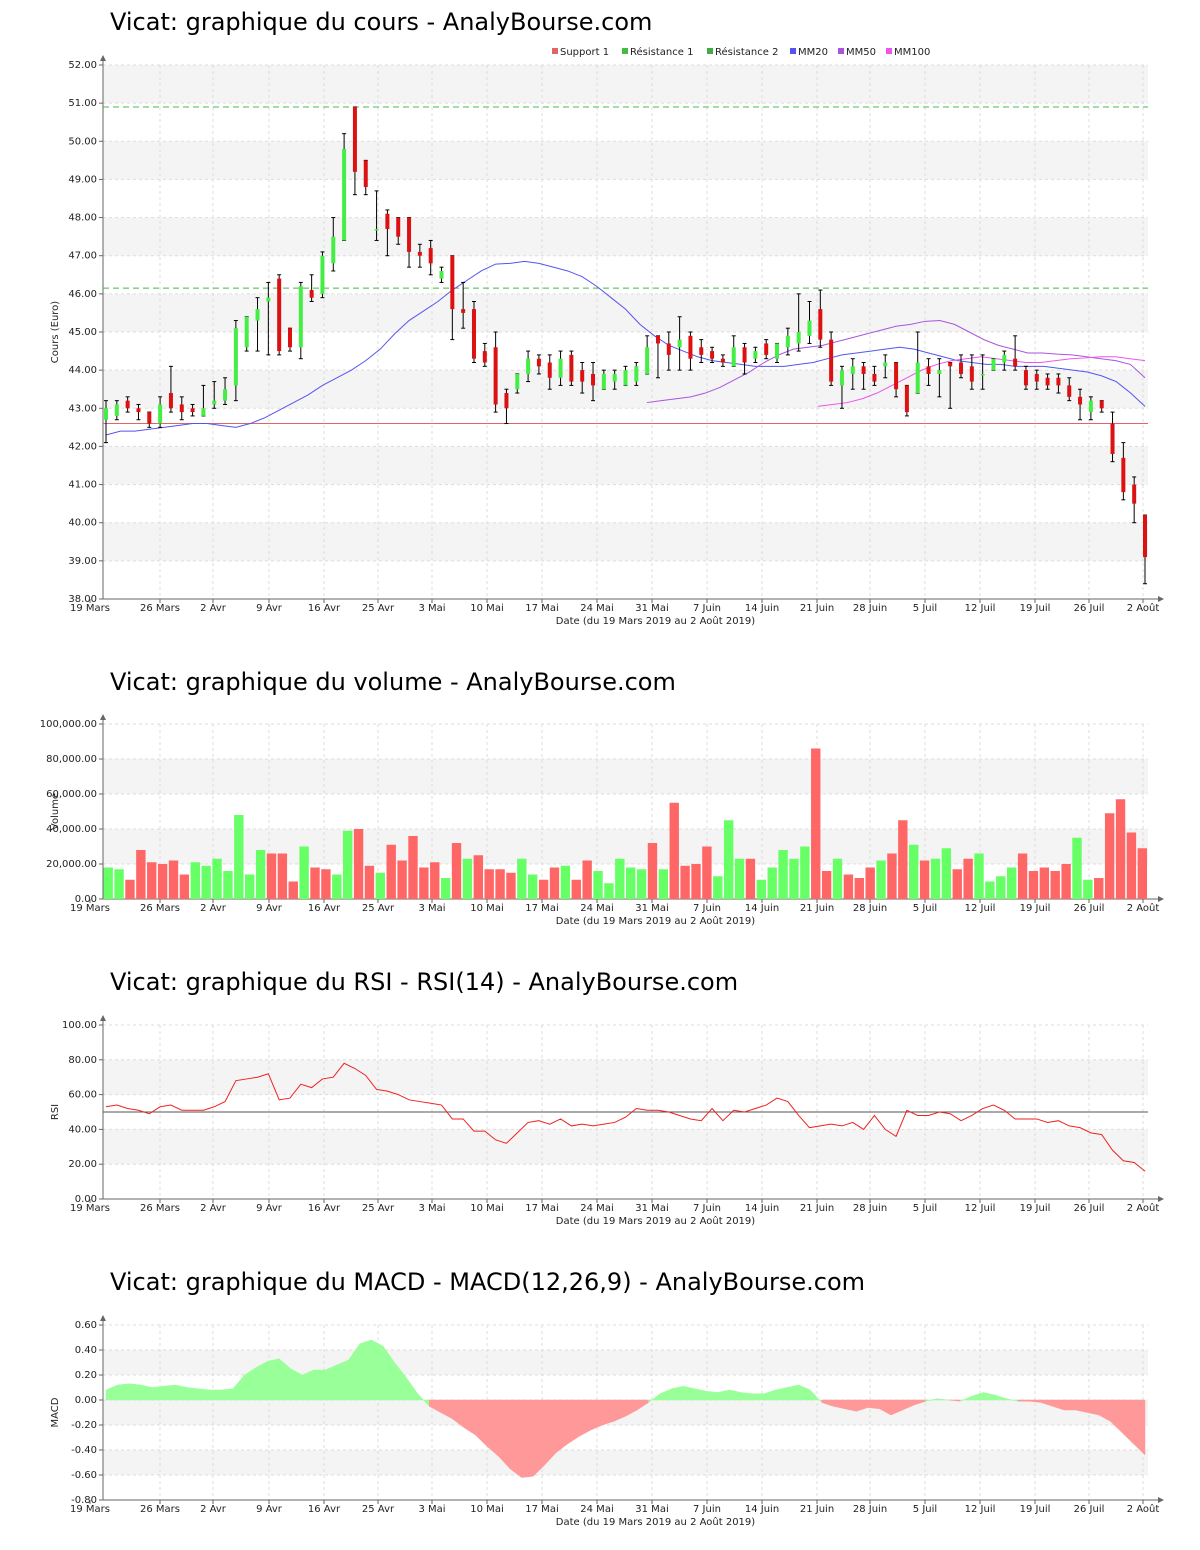 Image resolution: width=1200 pixels, height=1550 pixels. Describe the element at coordinates (82, 294) in the screenshot. I see `price-y-tick-label: 46.00` at that location.